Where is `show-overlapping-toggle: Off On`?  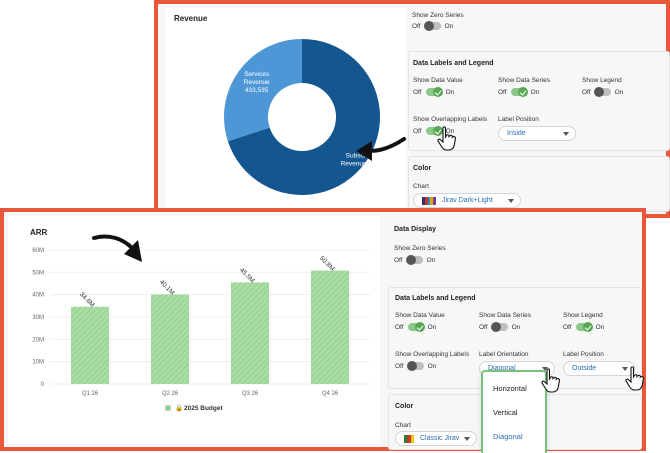
show-overlapping-toggle: Off On is located at coordinates (434, 131).